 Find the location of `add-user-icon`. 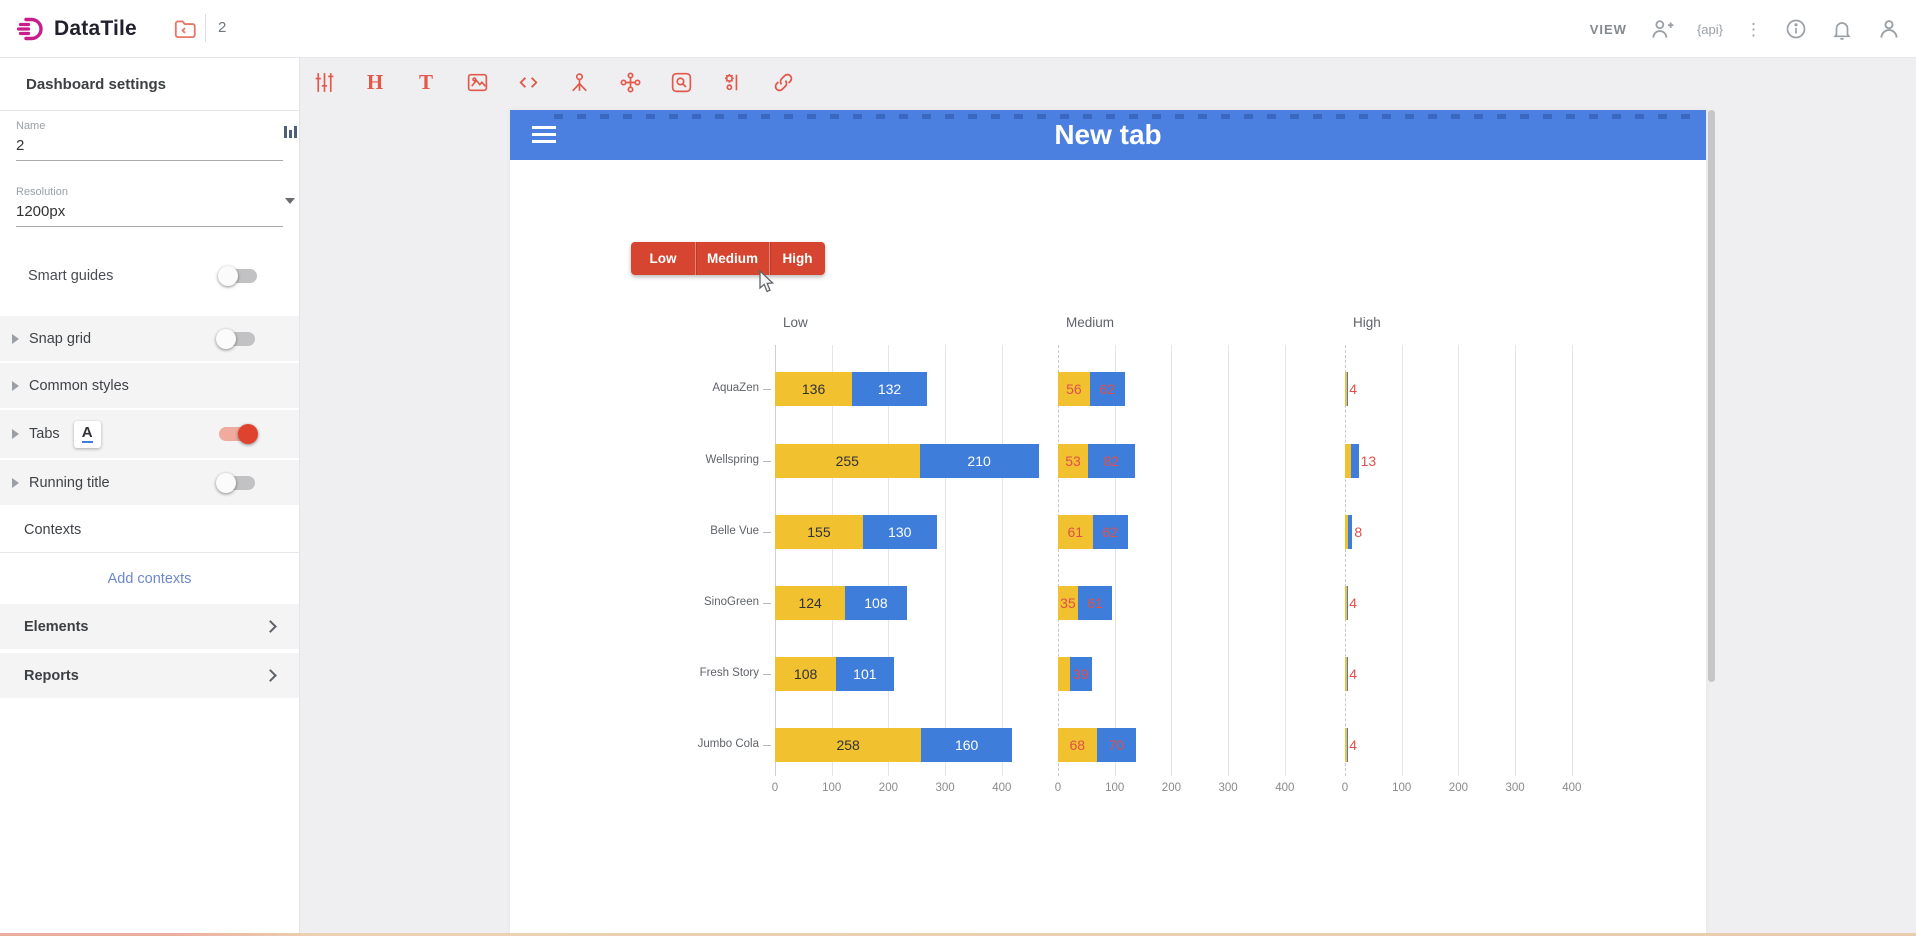

add-user-icon is located at coordinates (1662, 29).